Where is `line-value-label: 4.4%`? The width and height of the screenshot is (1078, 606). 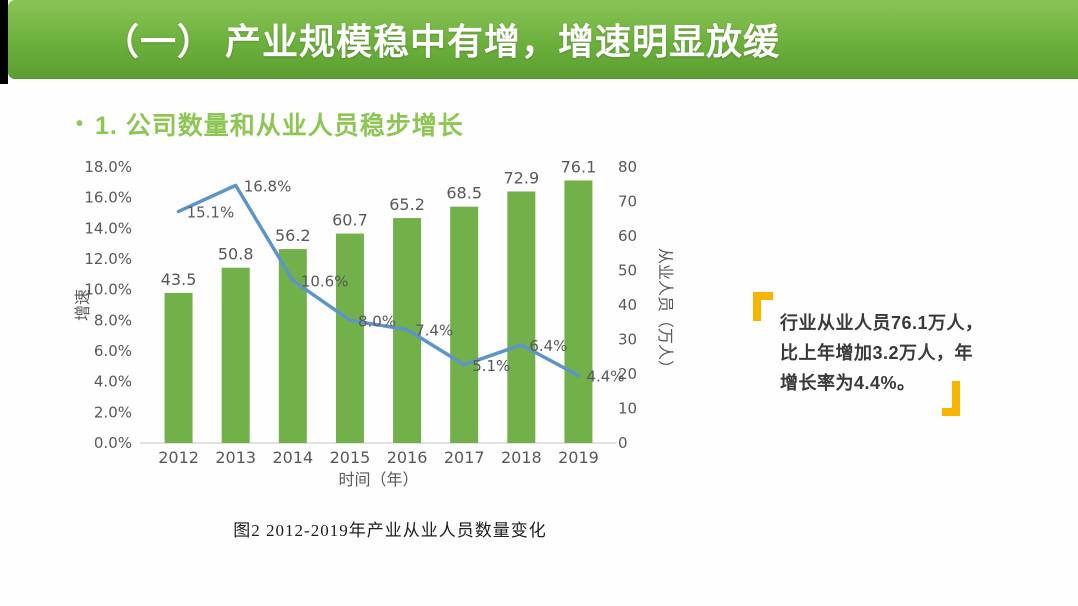
line-value-label: 4.4% is located at coordinates (605, 377).